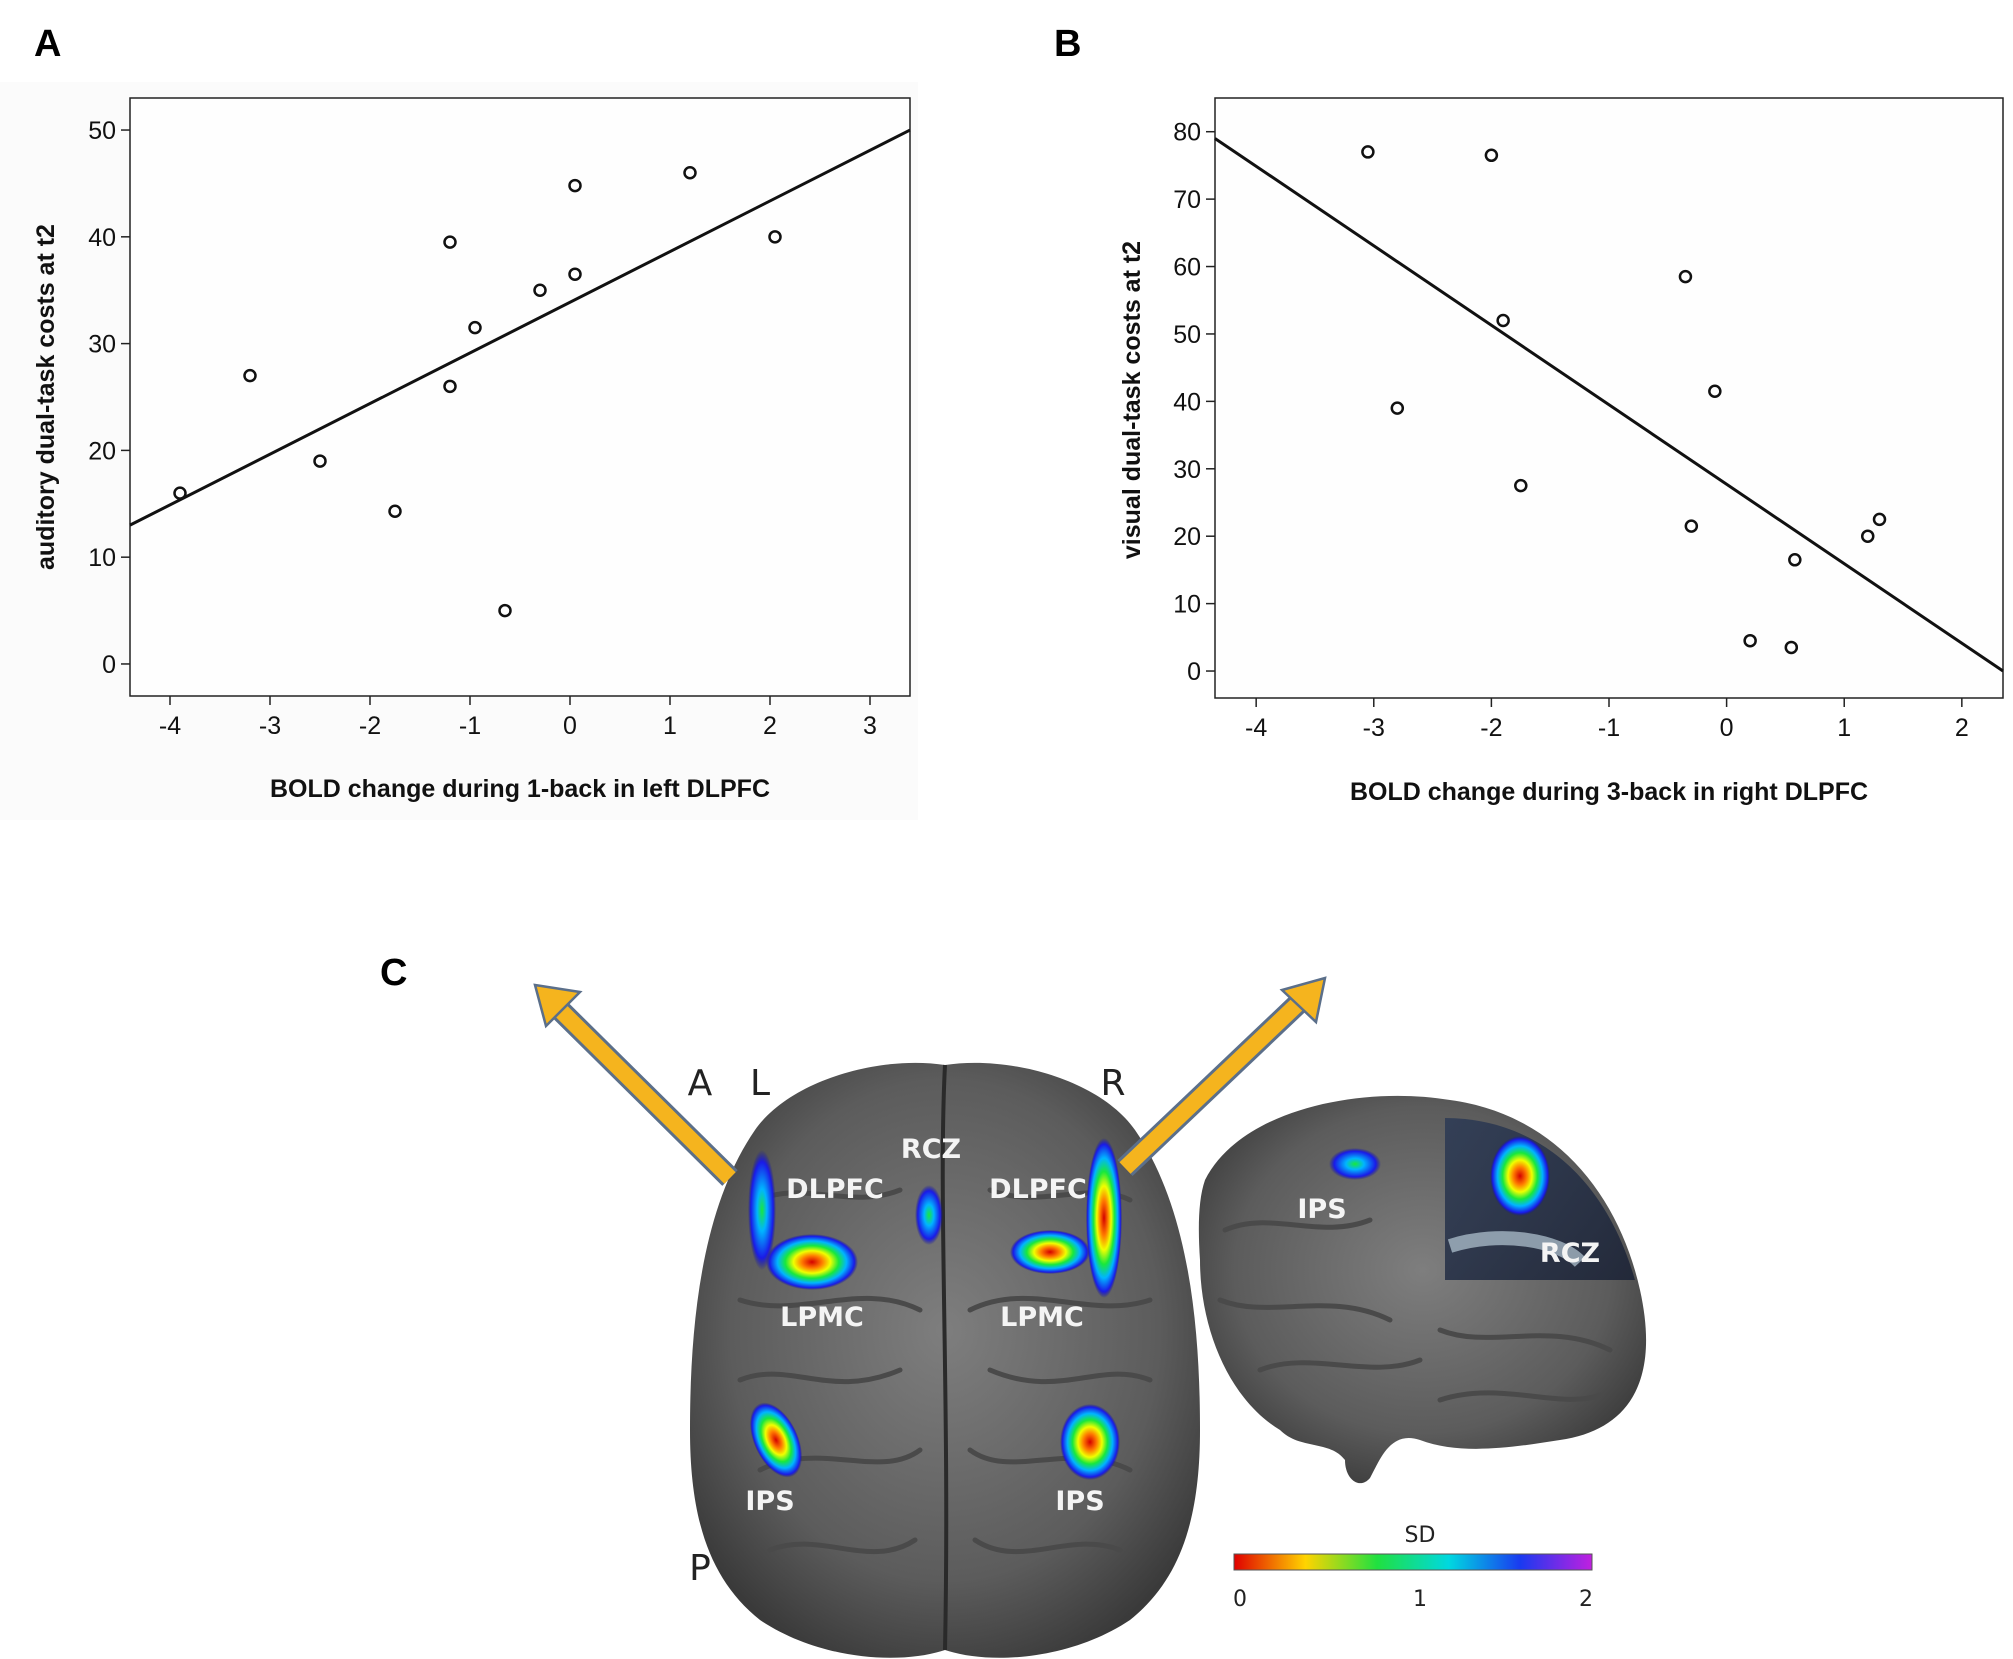 Image resolution: width=2013 pixels, height=1659 pixels. Describe the element at coordinates (1038, 1189) in the screenshot. I see `label-dlpfc-right: DLPFC` at that location.